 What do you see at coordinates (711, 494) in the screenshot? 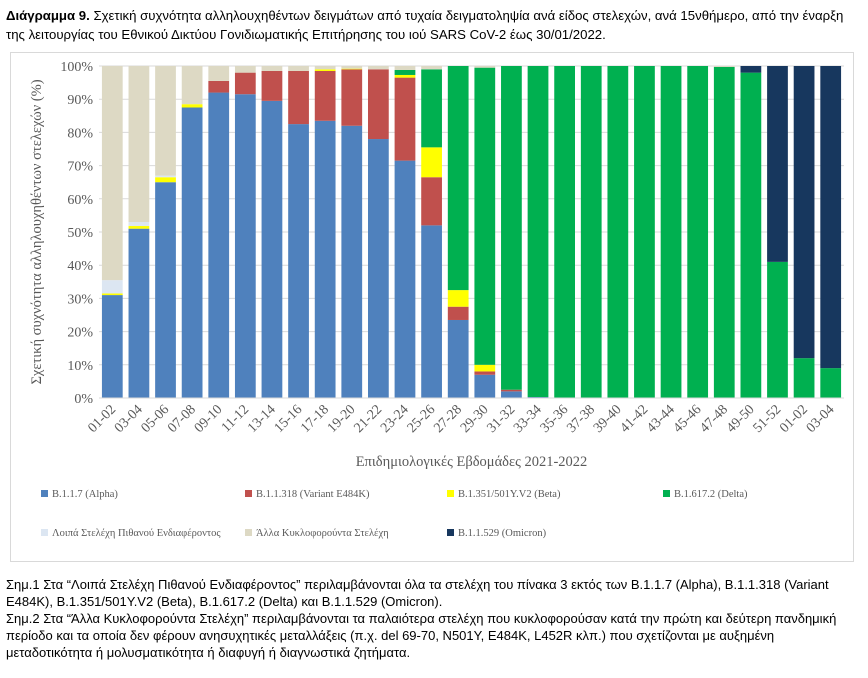
I see `legend-label: B.1.617.2 (Delta)` at bounding box center [711, 494].